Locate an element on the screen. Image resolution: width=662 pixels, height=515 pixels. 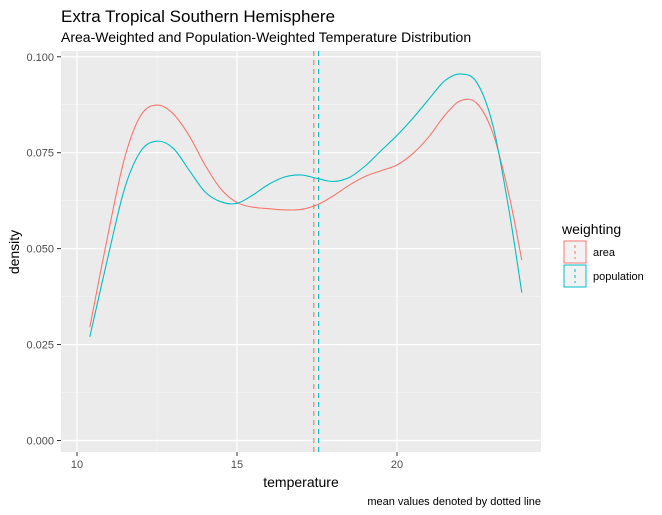
legend-label-area: area is located at coordinates (604, 253).